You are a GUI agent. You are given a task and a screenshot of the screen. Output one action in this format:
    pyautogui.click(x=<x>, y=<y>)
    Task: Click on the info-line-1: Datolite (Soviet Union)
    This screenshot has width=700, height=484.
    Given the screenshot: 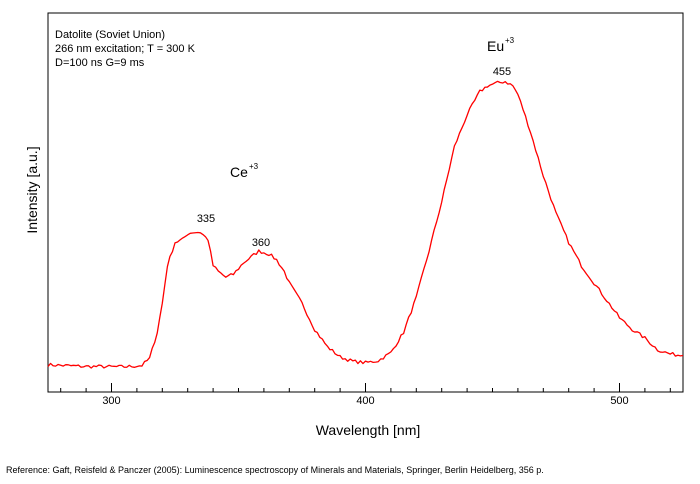 What is the action you would take?
    pyautogui.click(x=110, y=35)
    